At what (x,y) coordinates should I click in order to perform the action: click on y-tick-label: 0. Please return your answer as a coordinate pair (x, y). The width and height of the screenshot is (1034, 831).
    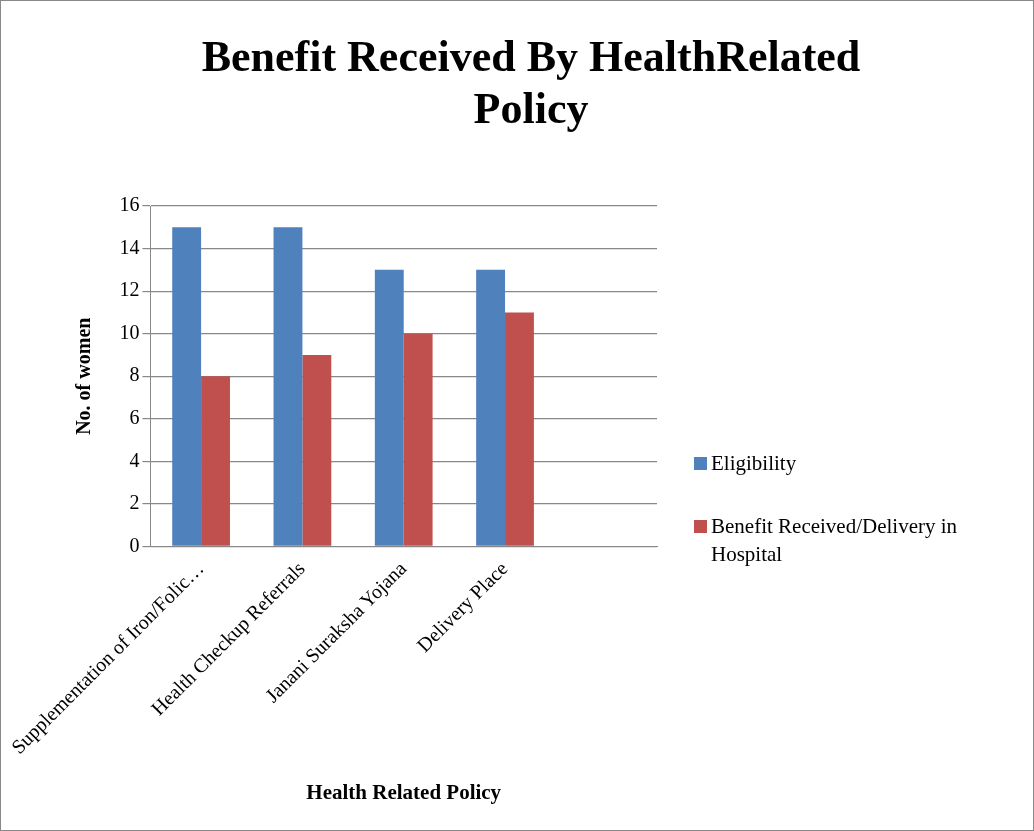
    Looking at the image, I should click on (134, 544).